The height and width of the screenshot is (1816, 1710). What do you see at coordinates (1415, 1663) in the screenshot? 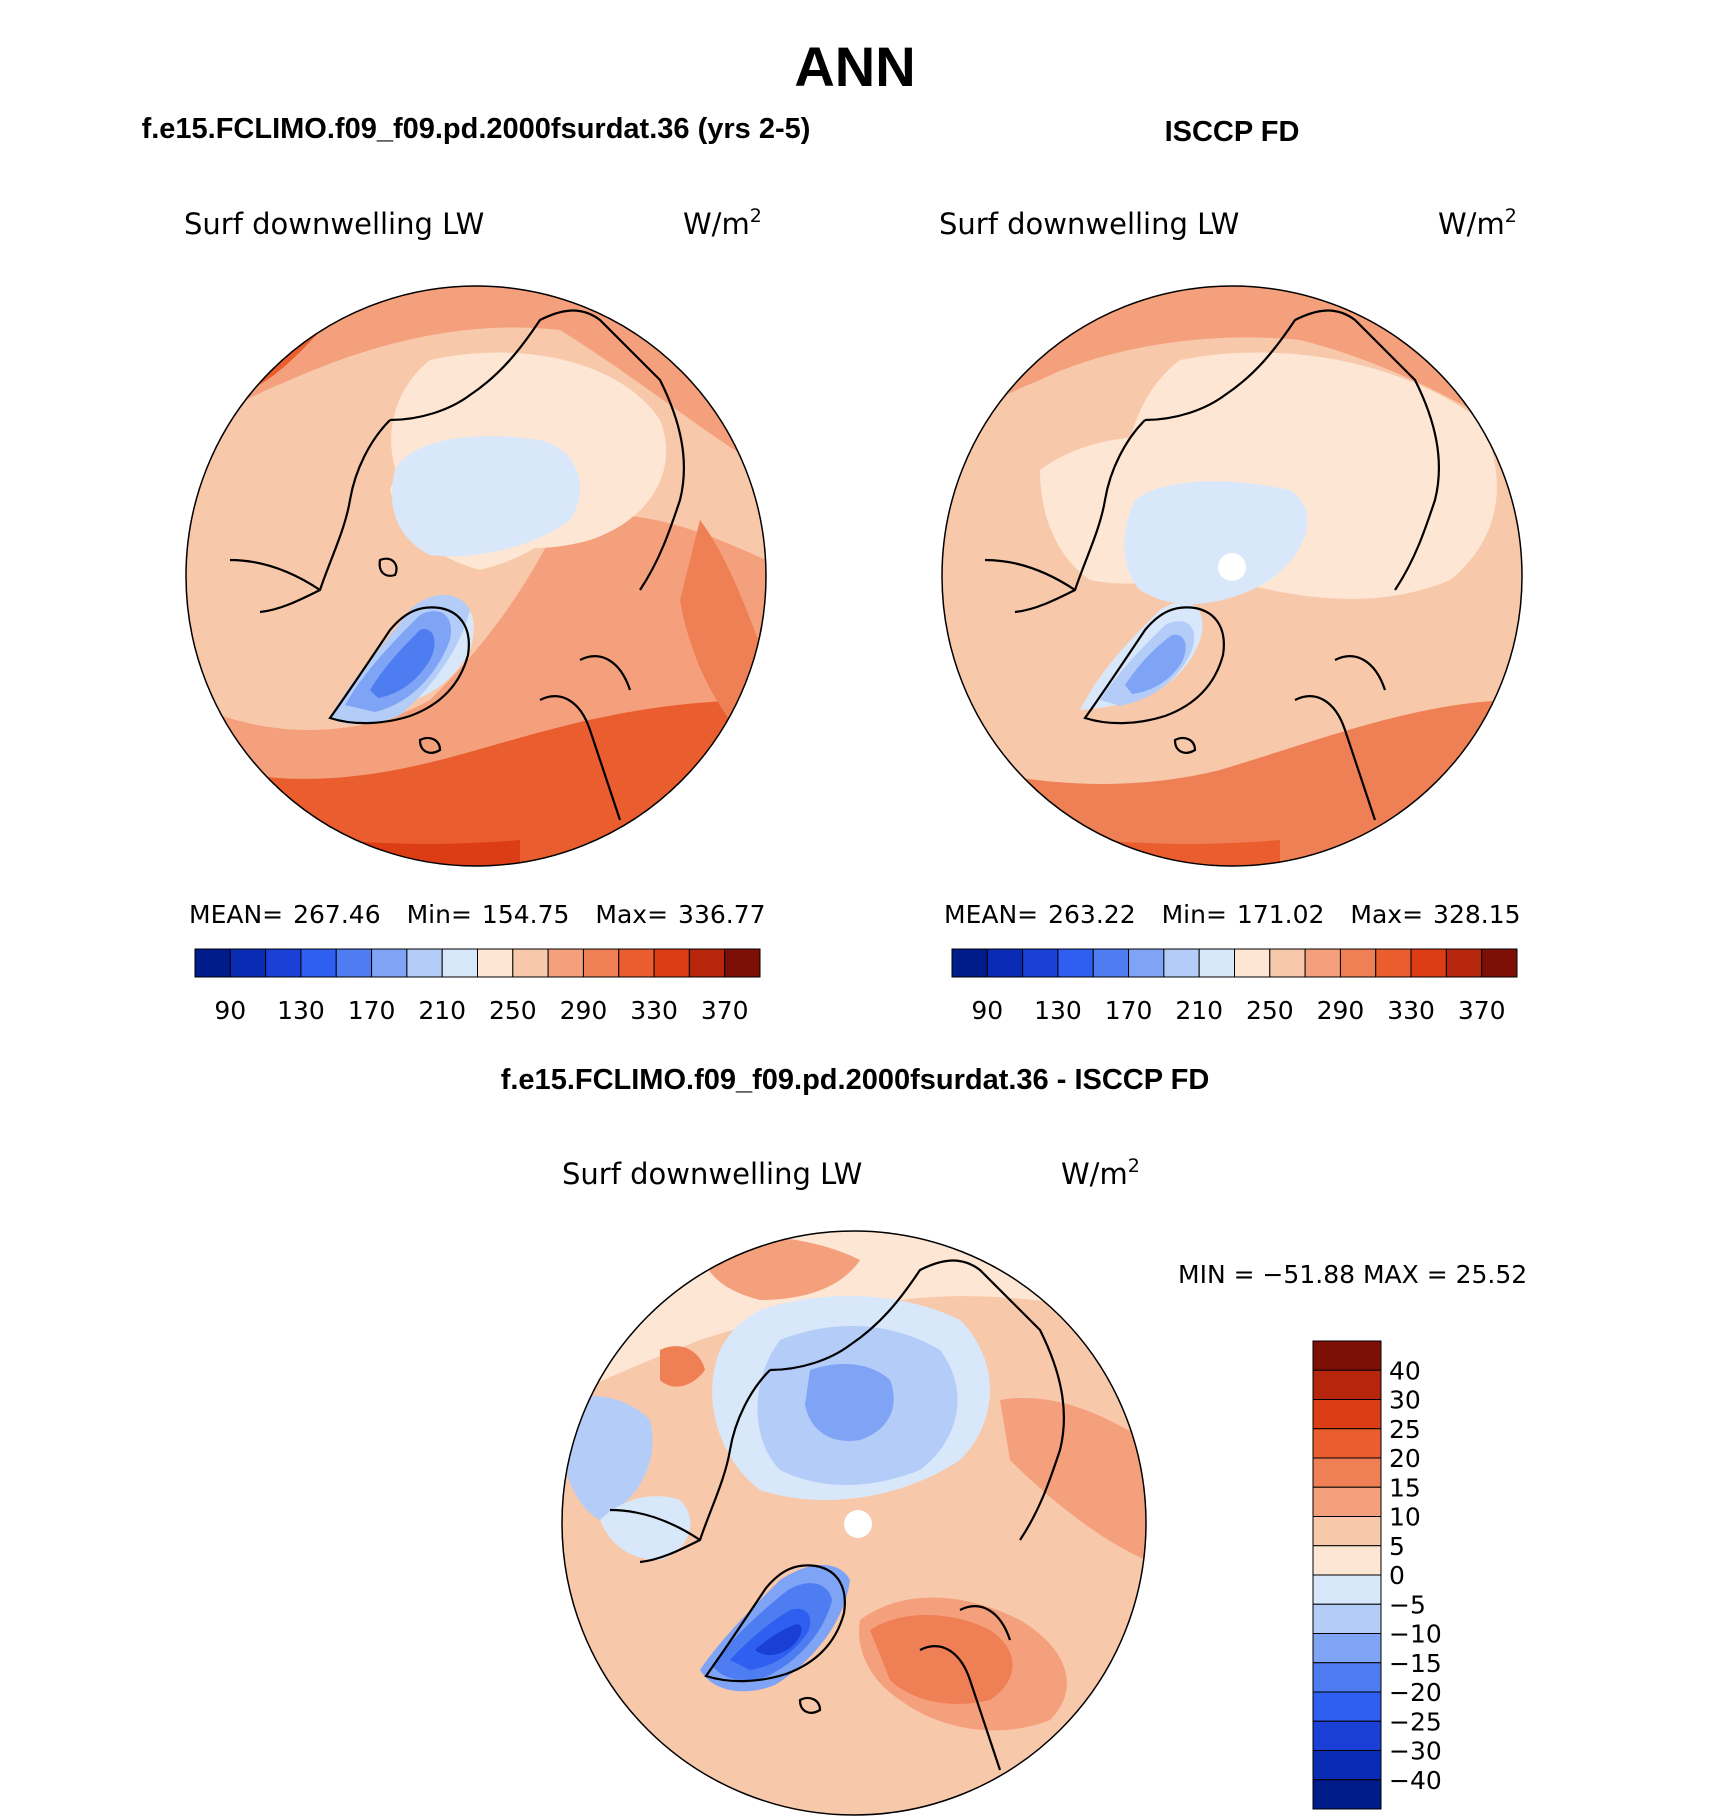
I see `colorbar-diff-tick-label: −15` at bounding box center [1415, 1663].